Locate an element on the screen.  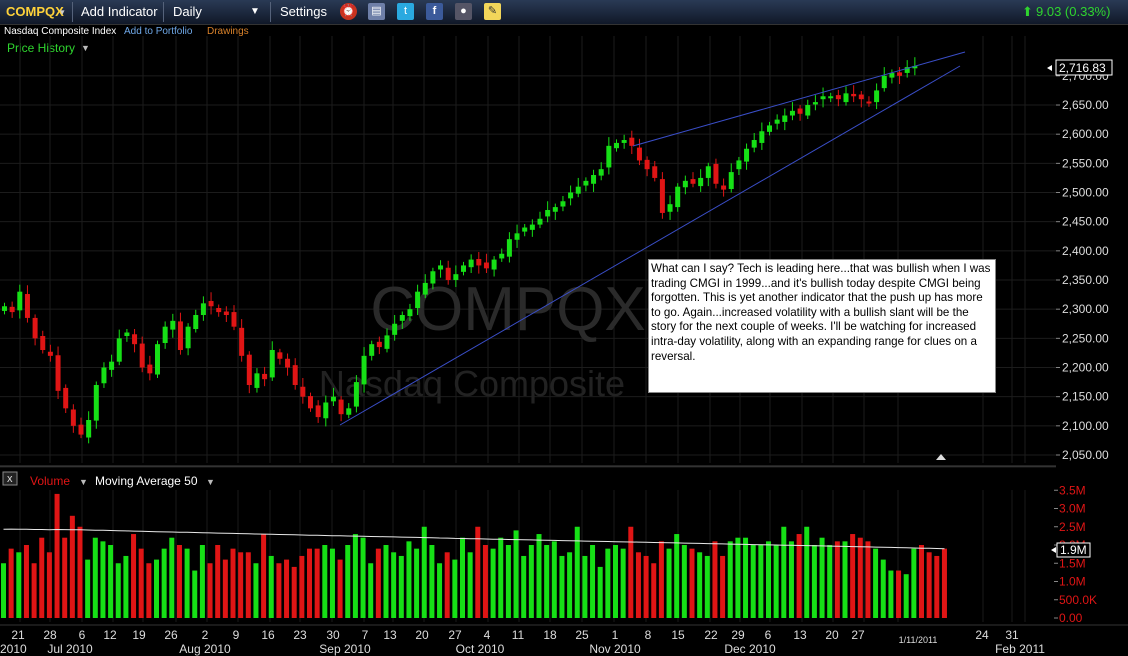
last-volume-box is located at coordinates (1073, 550).